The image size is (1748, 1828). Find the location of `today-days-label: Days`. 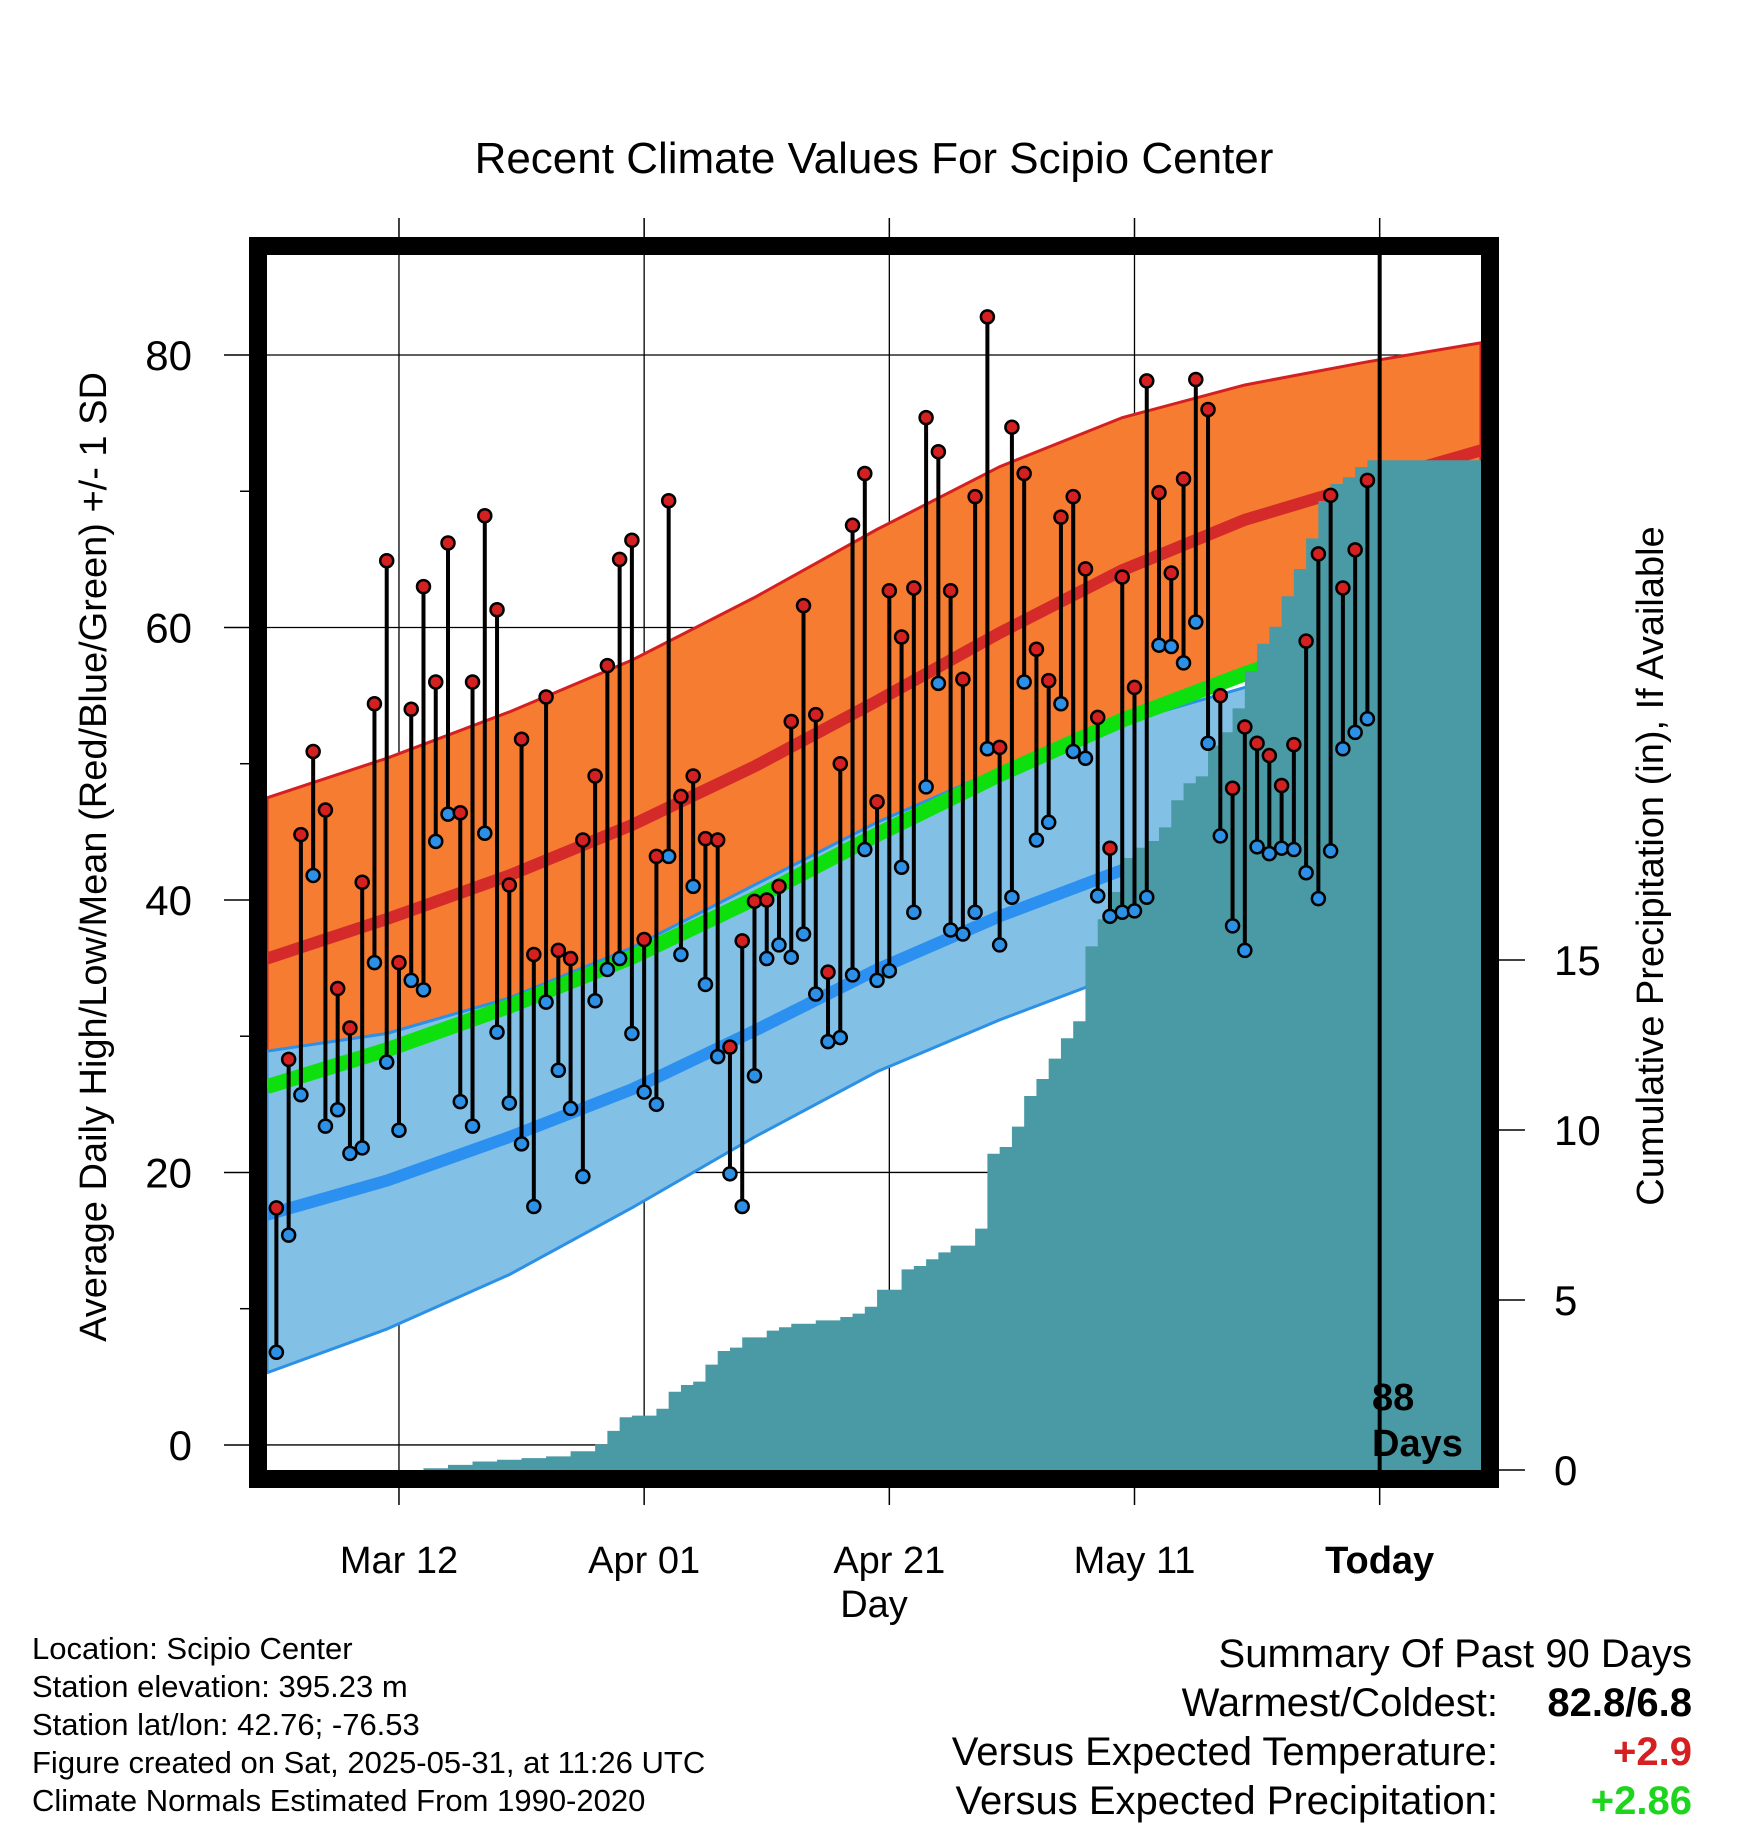

today-days-label: Days is located at coordinates (1417, 1444).